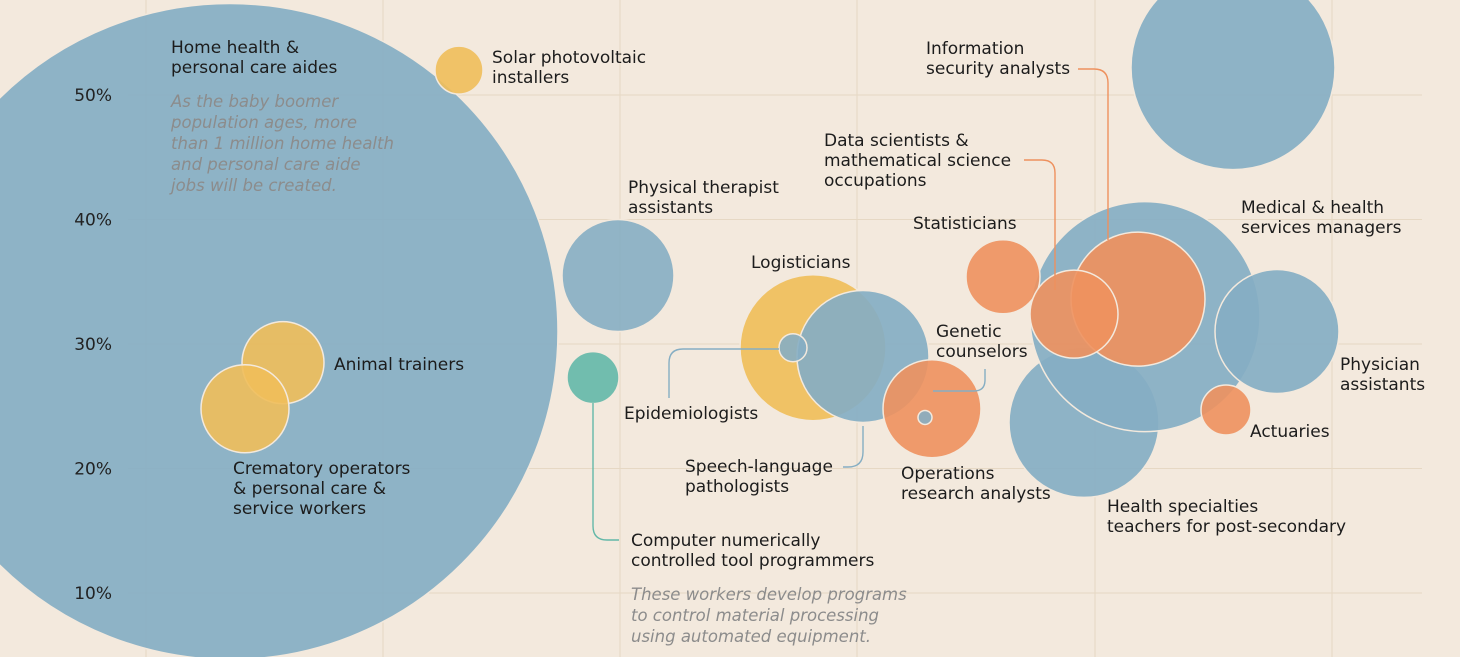 Image resolution: width=1460 pixels, height=657 pixels. I want to click on y-tick-label: 30%, so click(93, 345).